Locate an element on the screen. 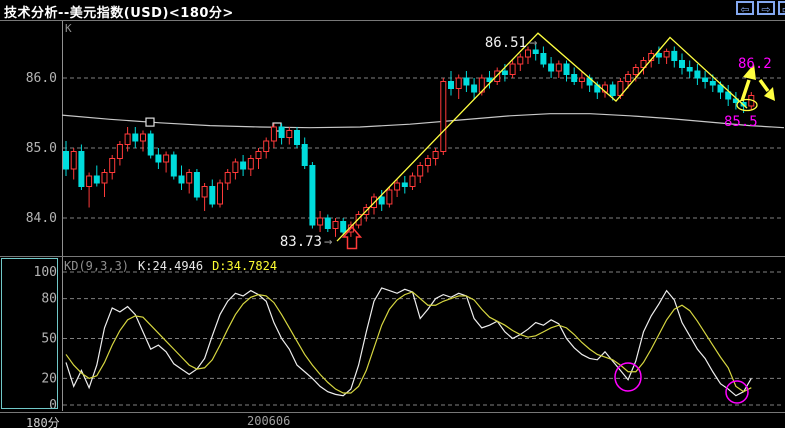 This screenshot has width=785, height=428. target-high-label: 86.2 is located at coordinates (755, 64).